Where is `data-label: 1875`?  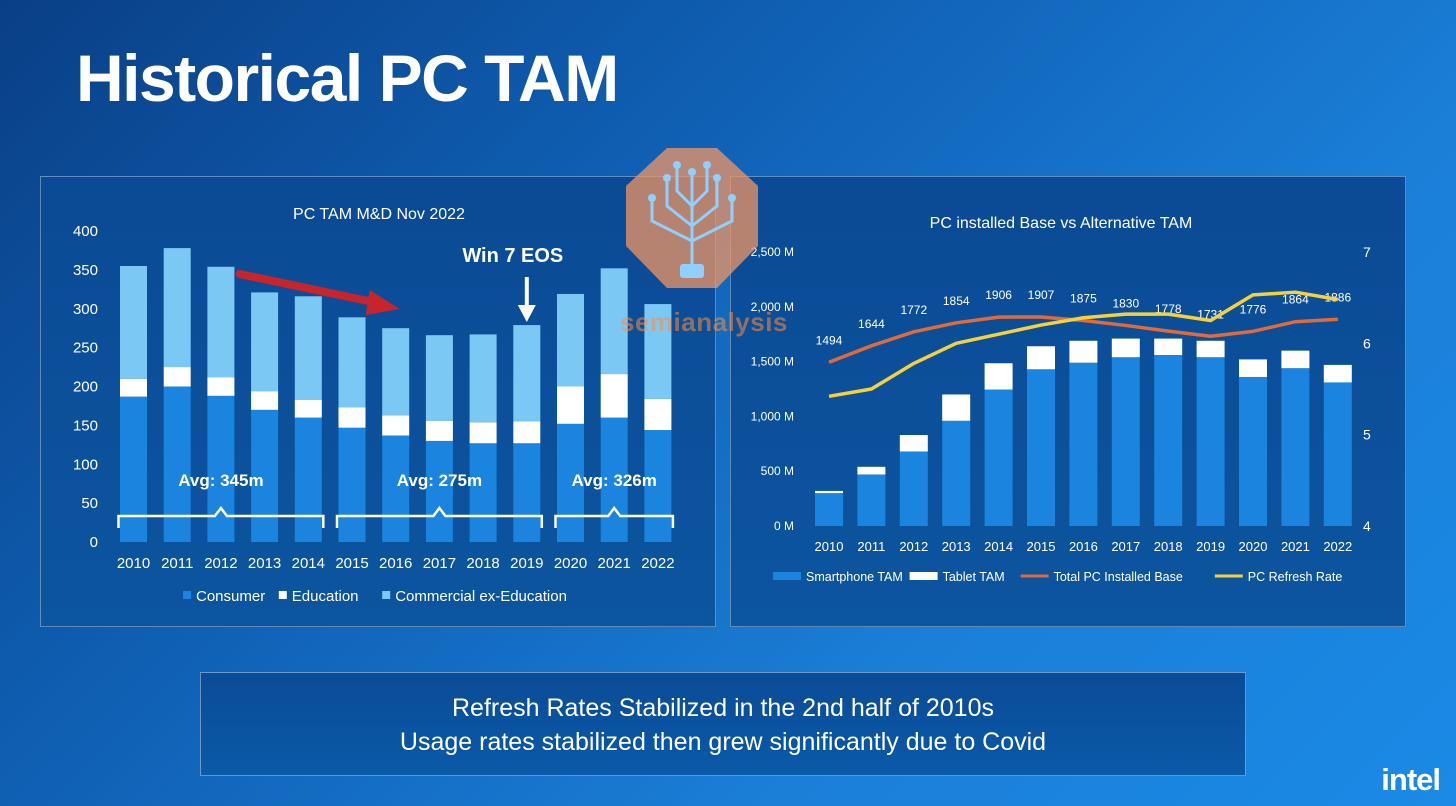
data-label: 1875 is located at coordinates (1083, 299).